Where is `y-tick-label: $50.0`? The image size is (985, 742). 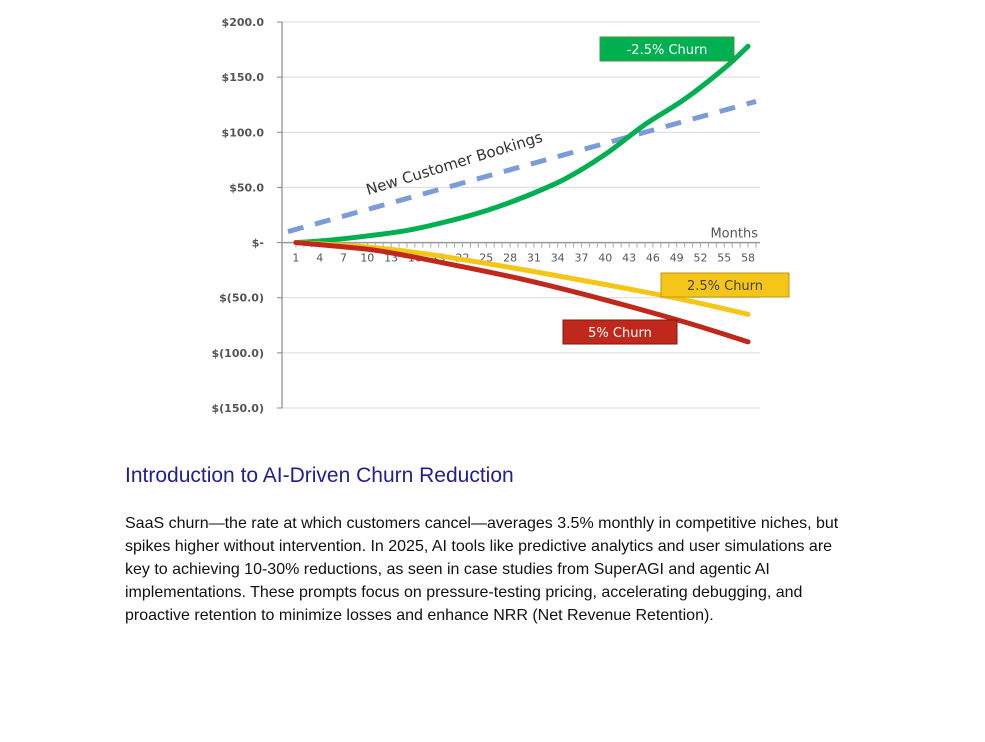 y-tick-label: $50.0 is located at coordinates (246, 187).